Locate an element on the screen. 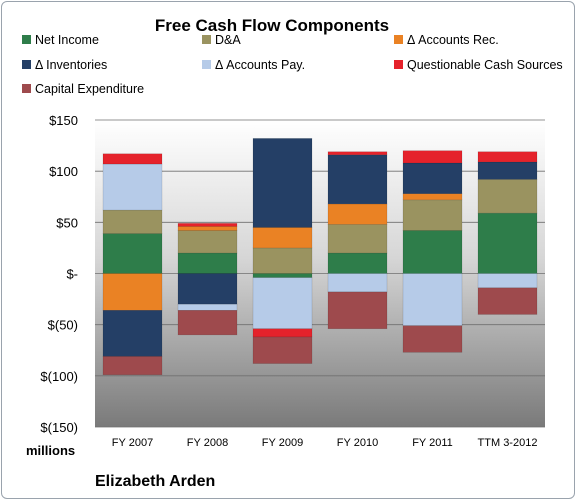  legend-swatch-questionable-cash-sources is located at coordinates (398, 64).